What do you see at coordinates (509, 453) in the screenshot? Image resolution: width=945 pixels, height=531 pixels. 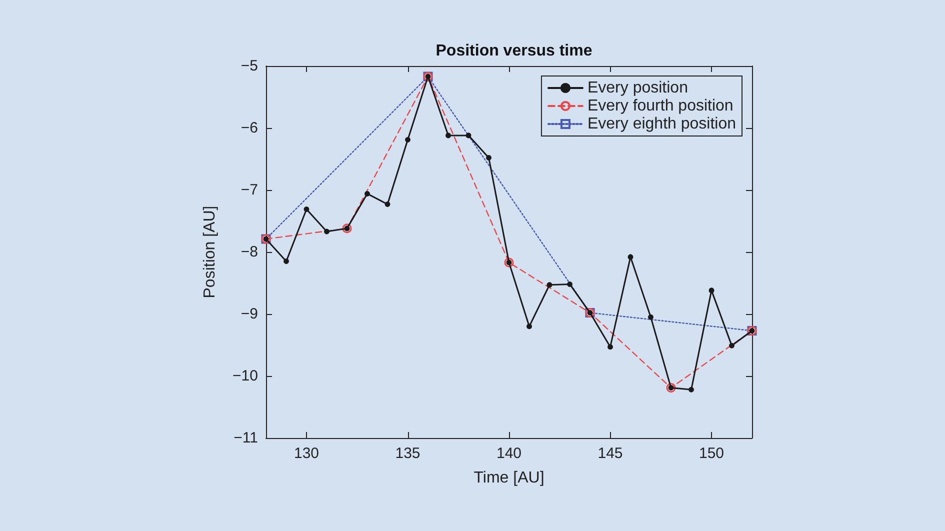 I see `x-tick-label: 140` at bounding box center [509, 453].